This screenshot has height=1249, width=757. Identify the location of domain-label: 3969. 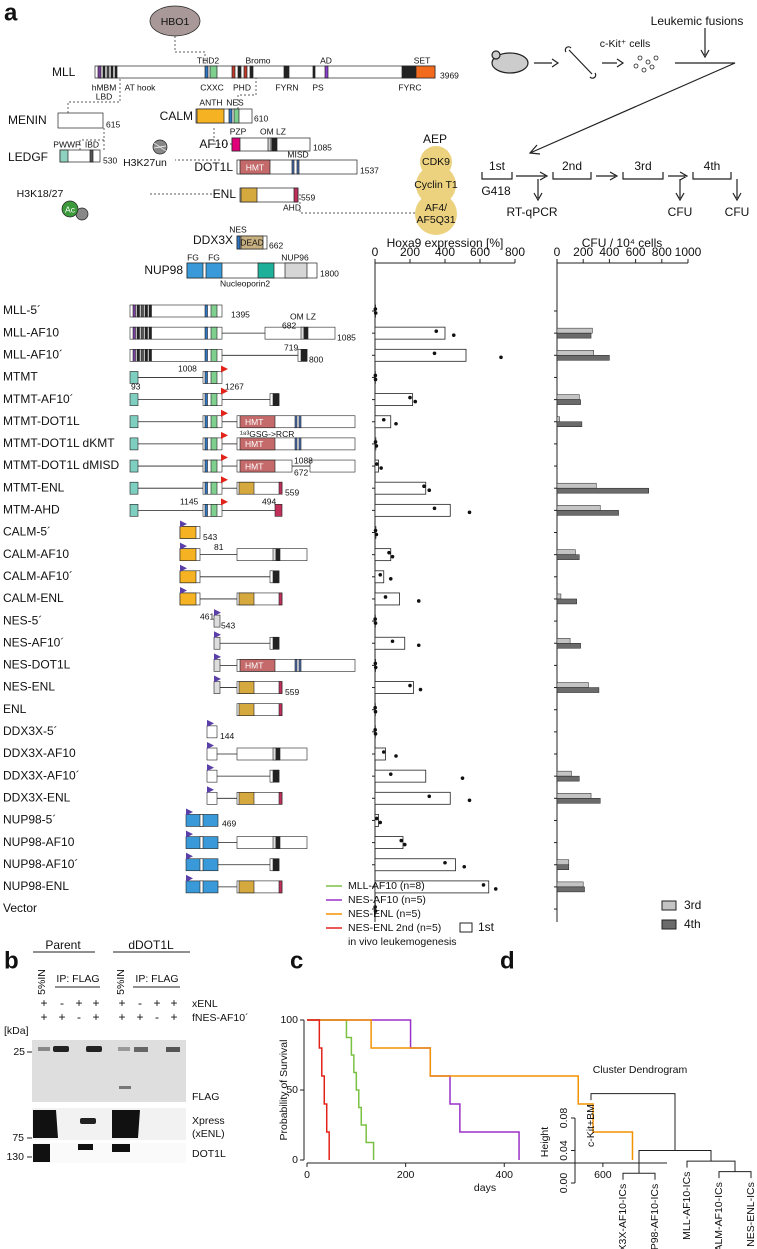
(449, 75).